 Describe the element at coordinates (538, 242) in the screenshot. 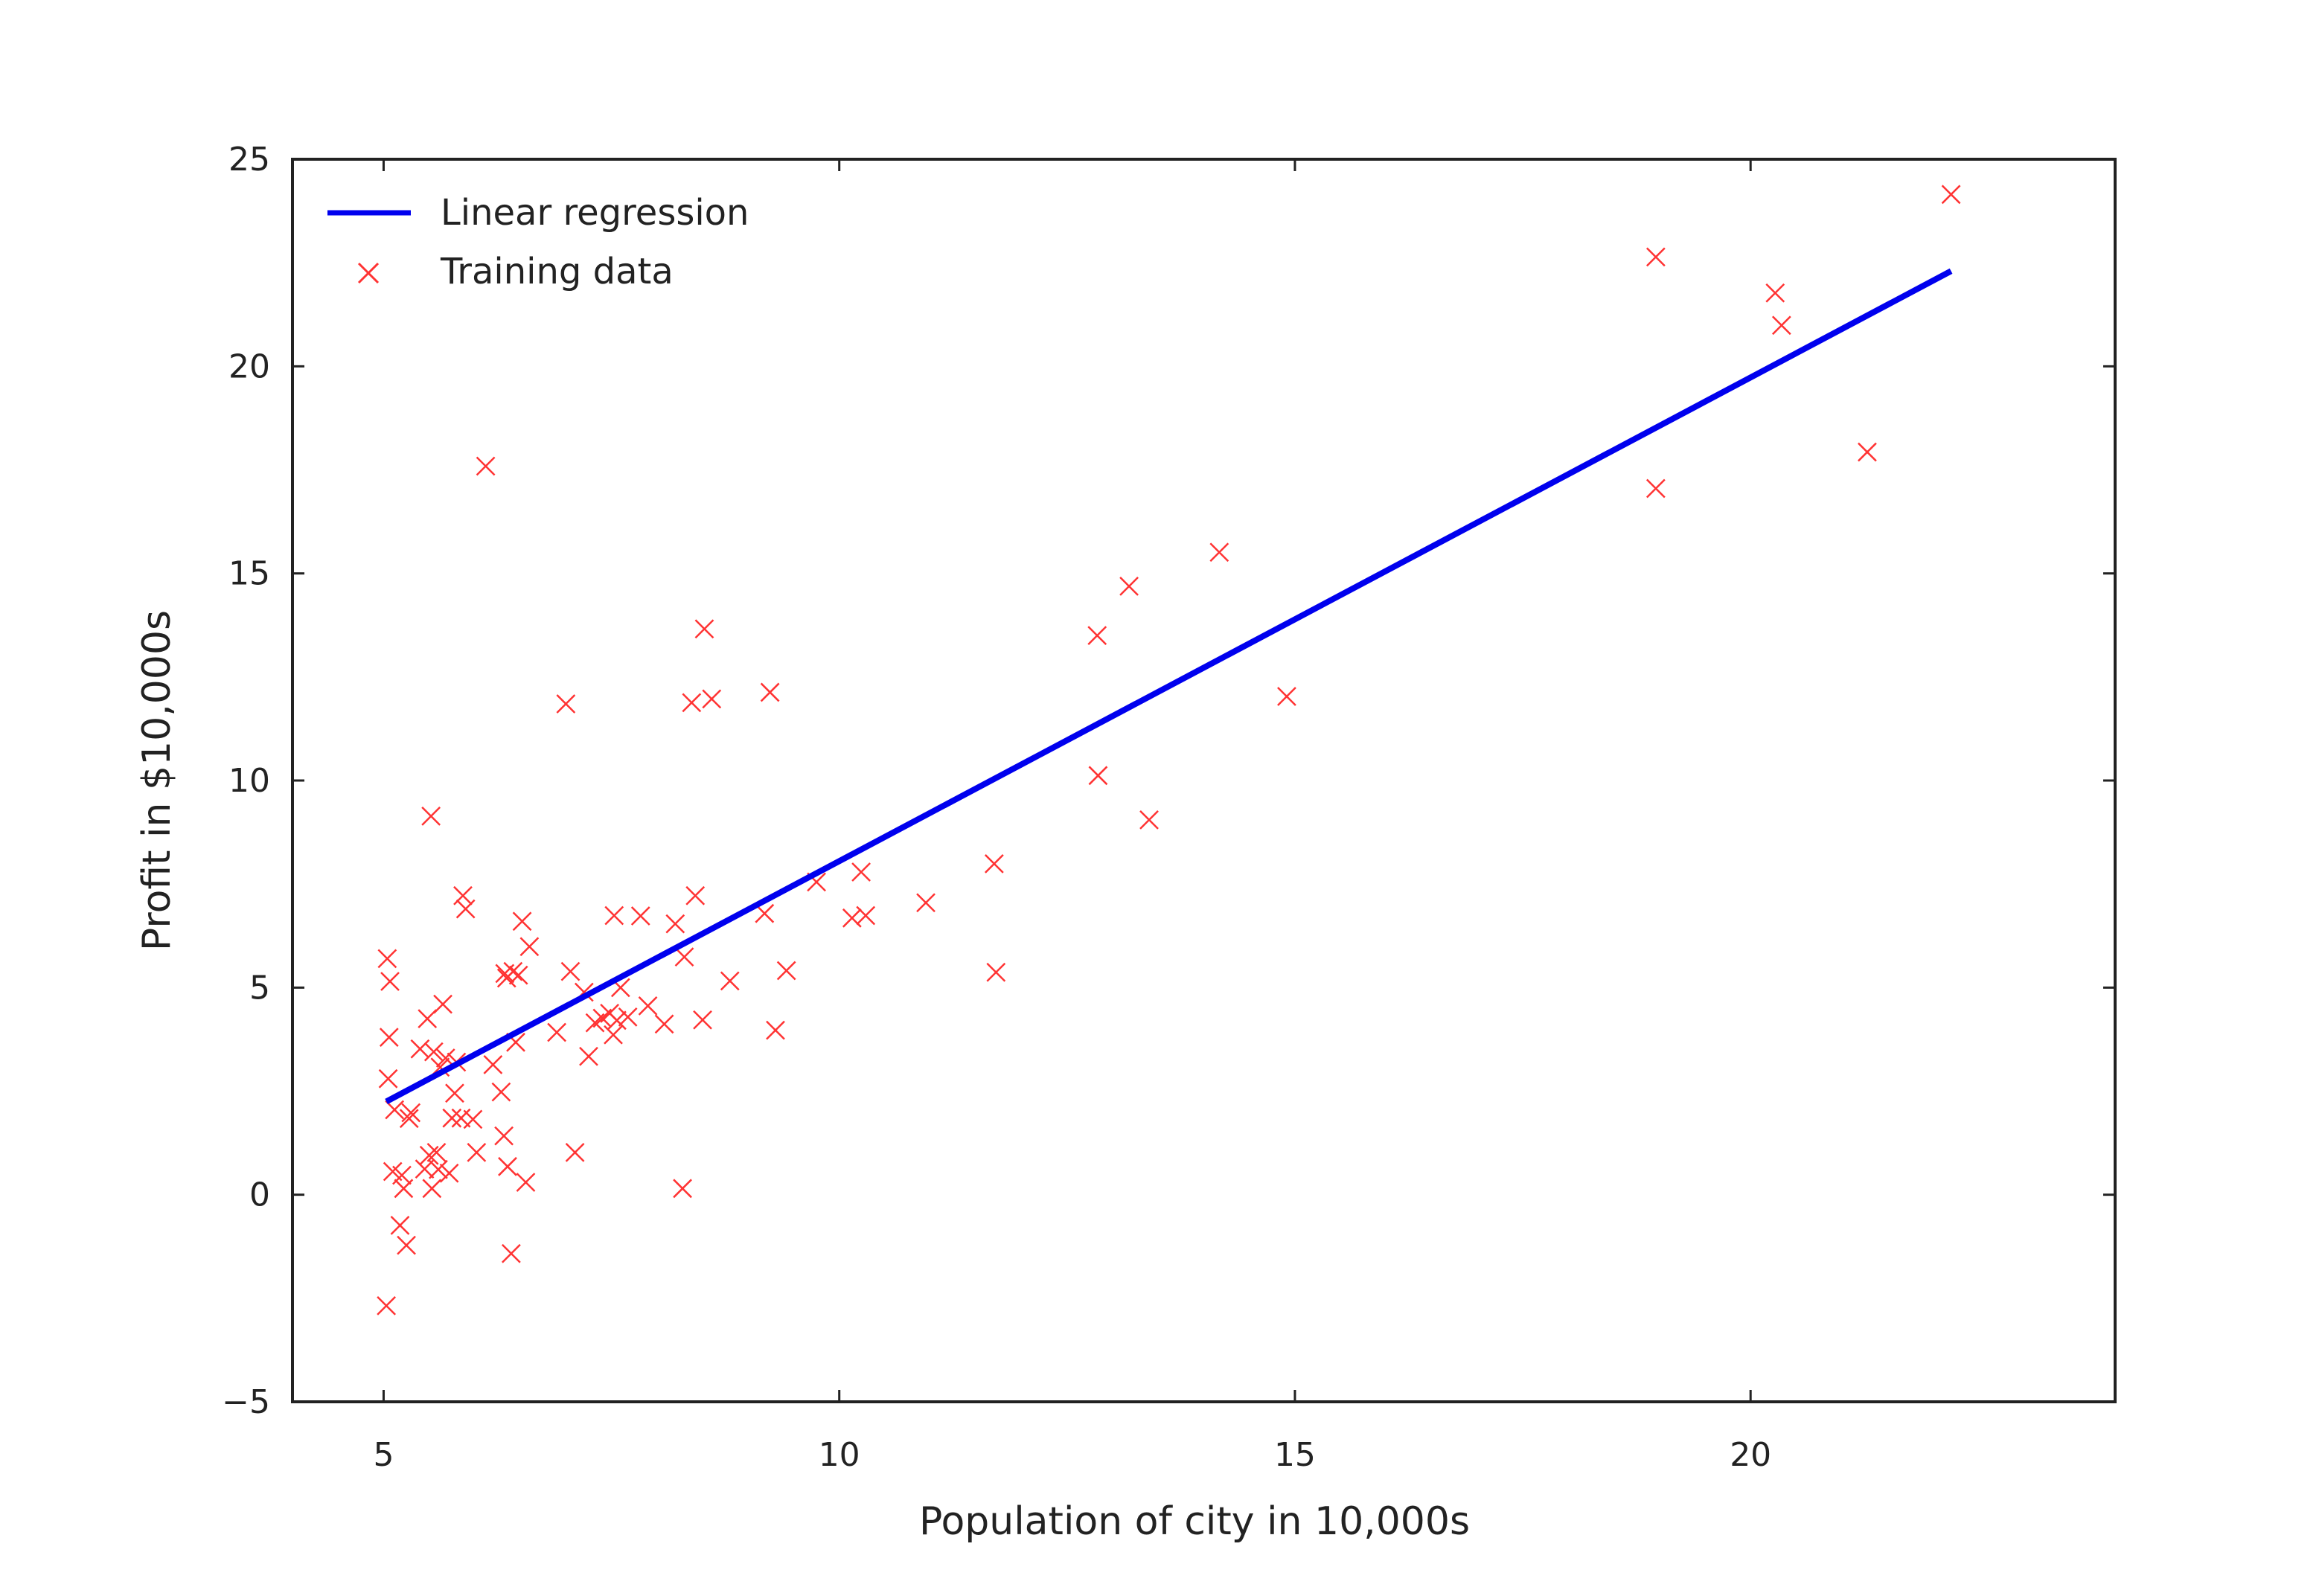

I see `legend: Linear regression Training data` at that location.